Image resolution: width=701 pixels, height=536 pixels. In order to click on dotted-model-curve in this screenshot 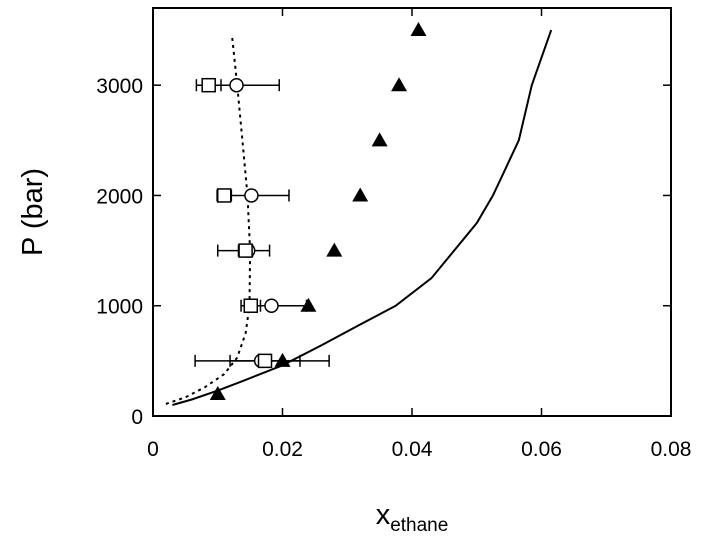, I will do `click(208, 220)`.